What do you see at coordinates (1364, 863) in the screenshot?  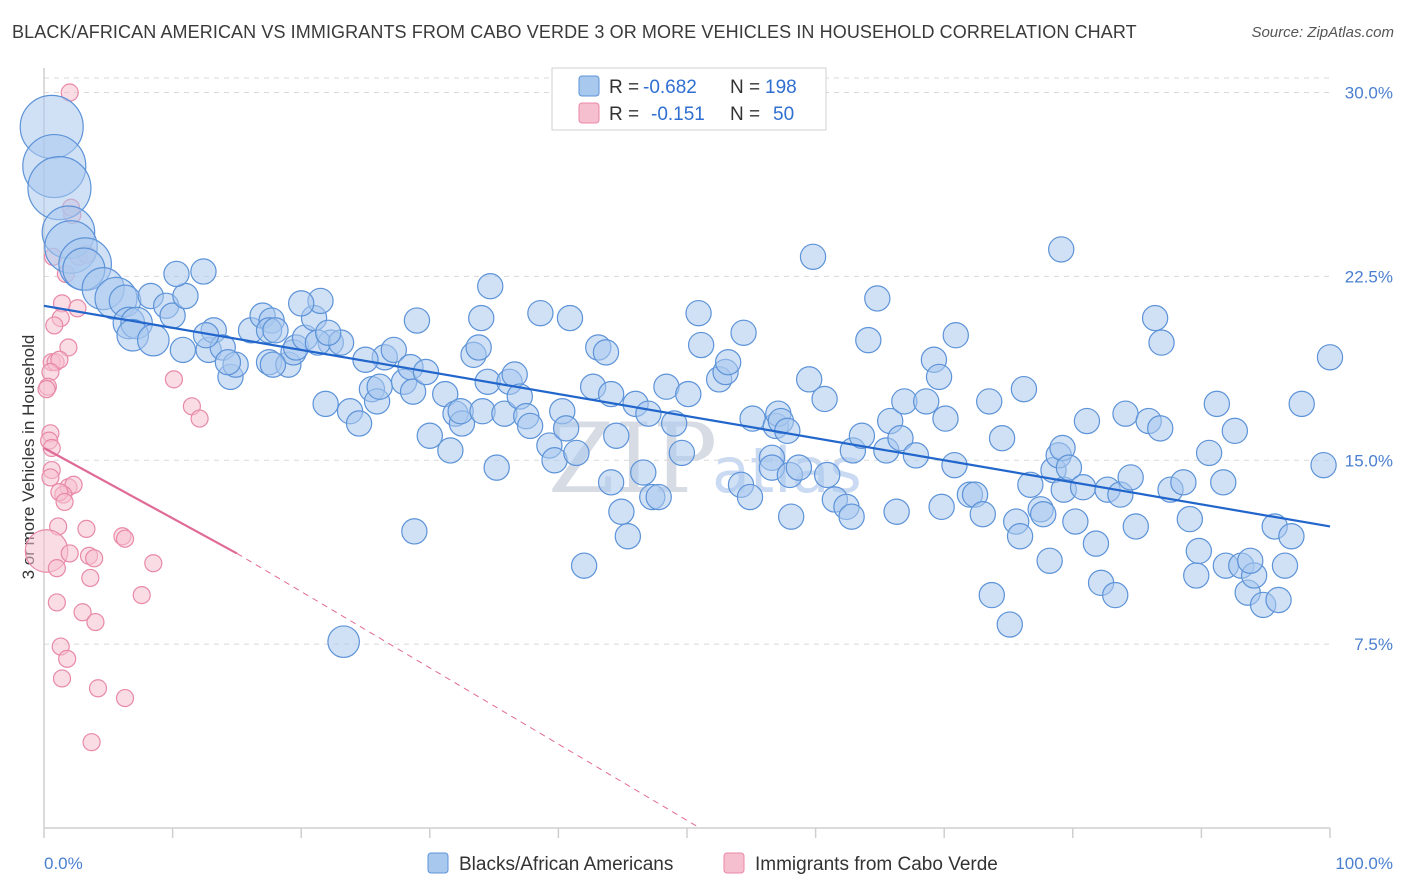 I see `x-tick-label-max: 100.0%` at bounding box center [1364, 863].